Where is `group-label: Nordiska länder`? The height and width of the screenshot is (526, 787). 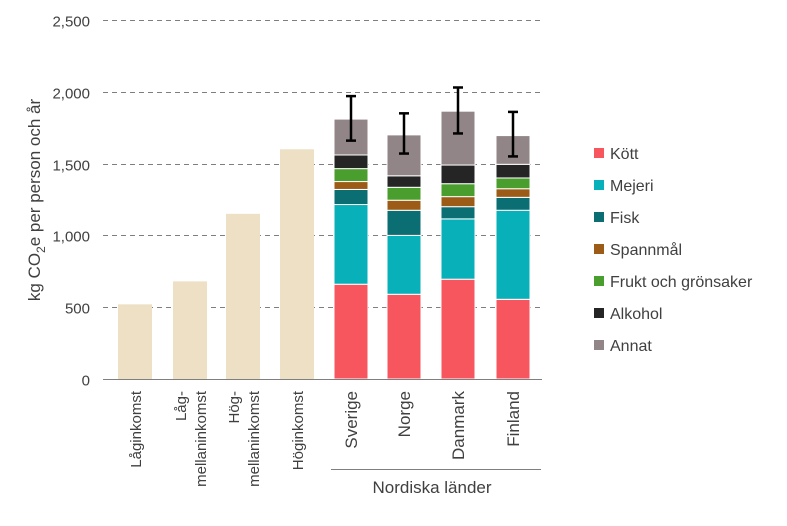
group-label: Nordiska länder is located at coordinates (431, 487).